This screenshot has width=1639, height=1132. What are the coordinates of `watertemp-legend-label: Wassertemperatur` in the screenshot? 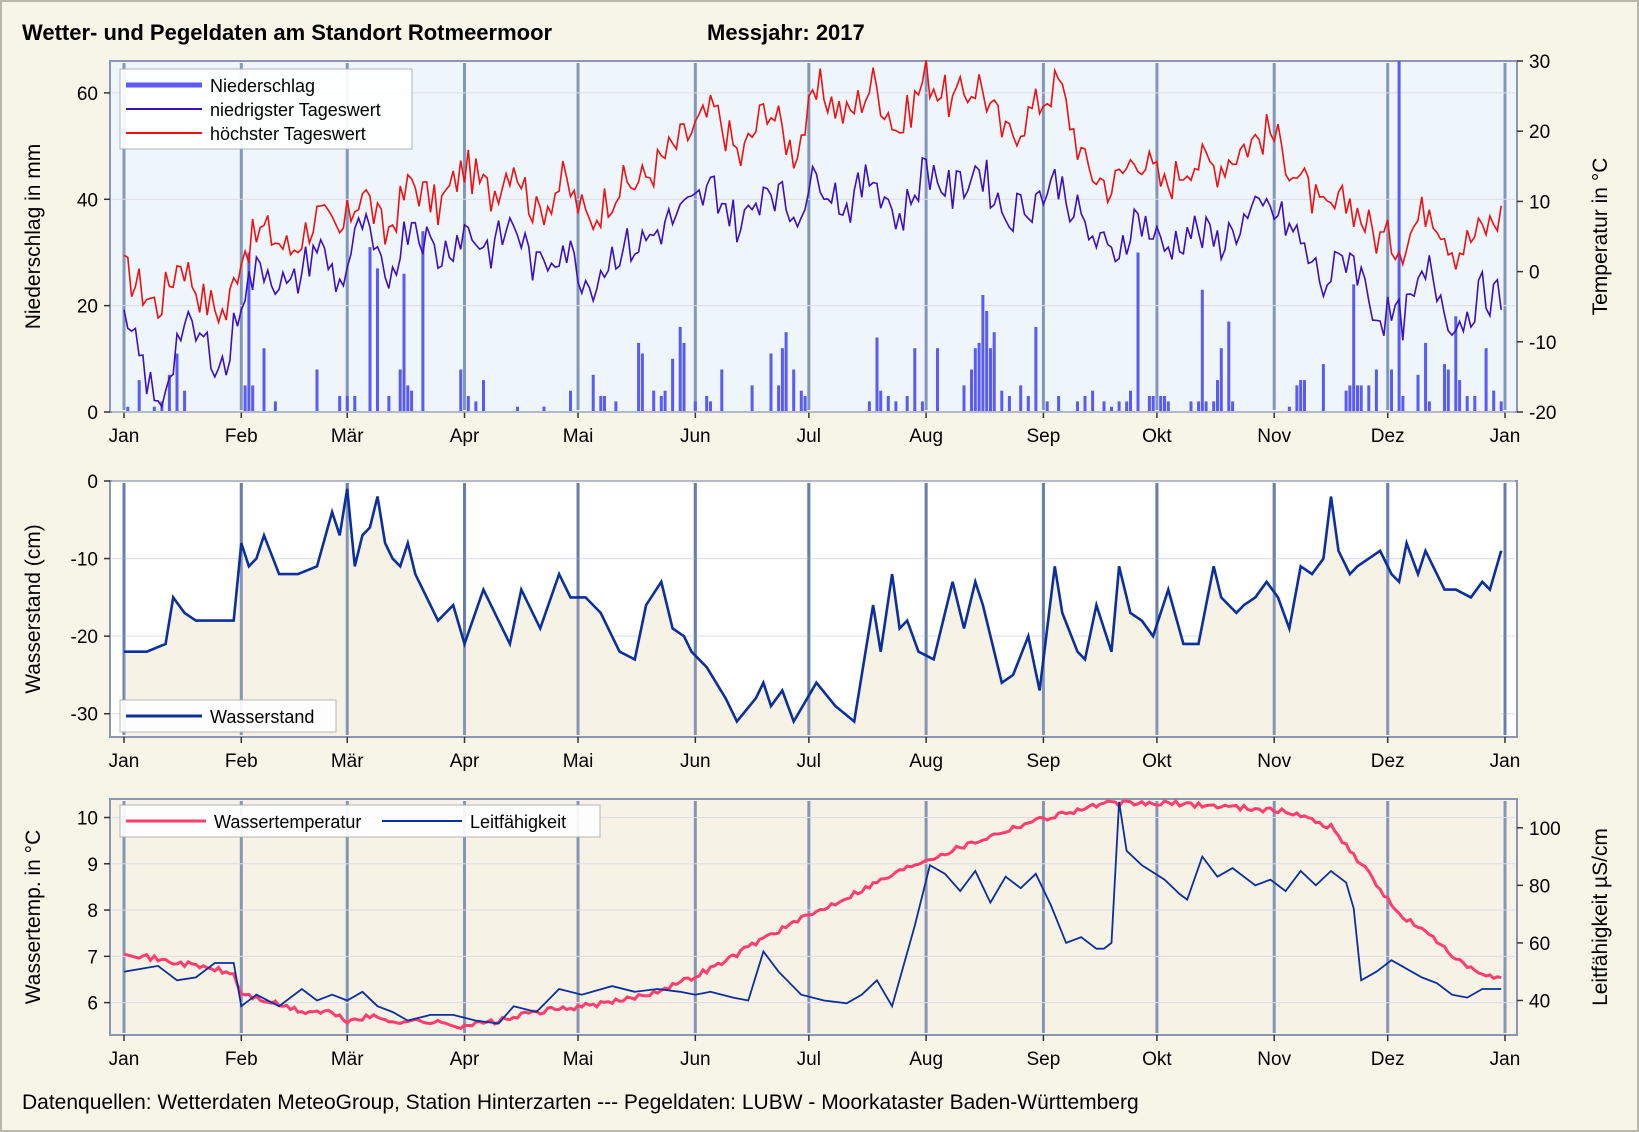 It's located at (287, 822).